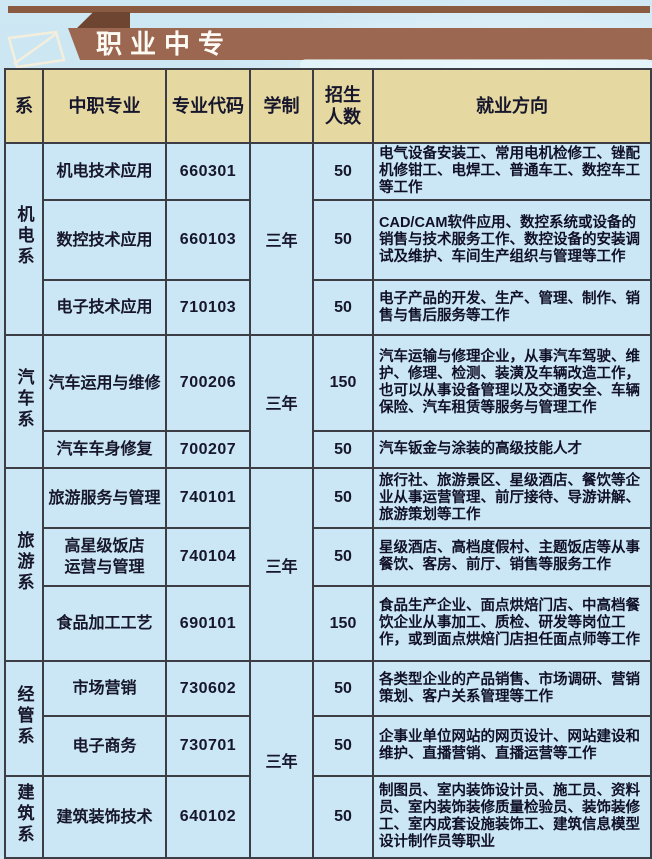 The width and height of the screenshot is (652, 859). I want to click on col-header-duration: 学制, so click(281, 106).